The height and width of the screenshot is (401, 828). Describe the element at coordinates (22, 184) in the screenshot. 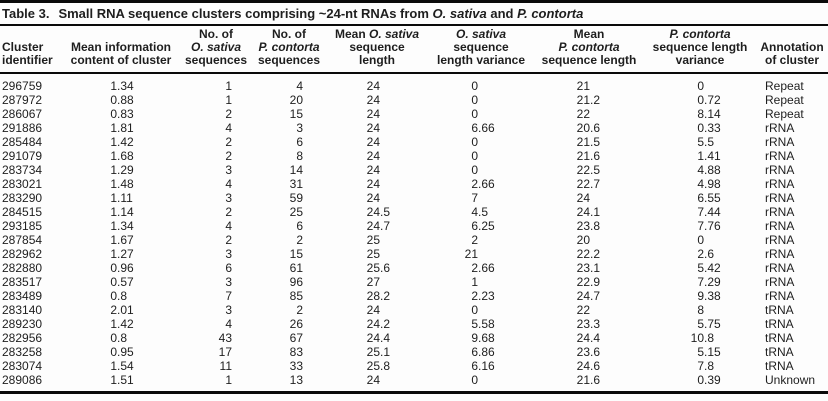

I see `cell-cluster-identifier: 283021` at that location.